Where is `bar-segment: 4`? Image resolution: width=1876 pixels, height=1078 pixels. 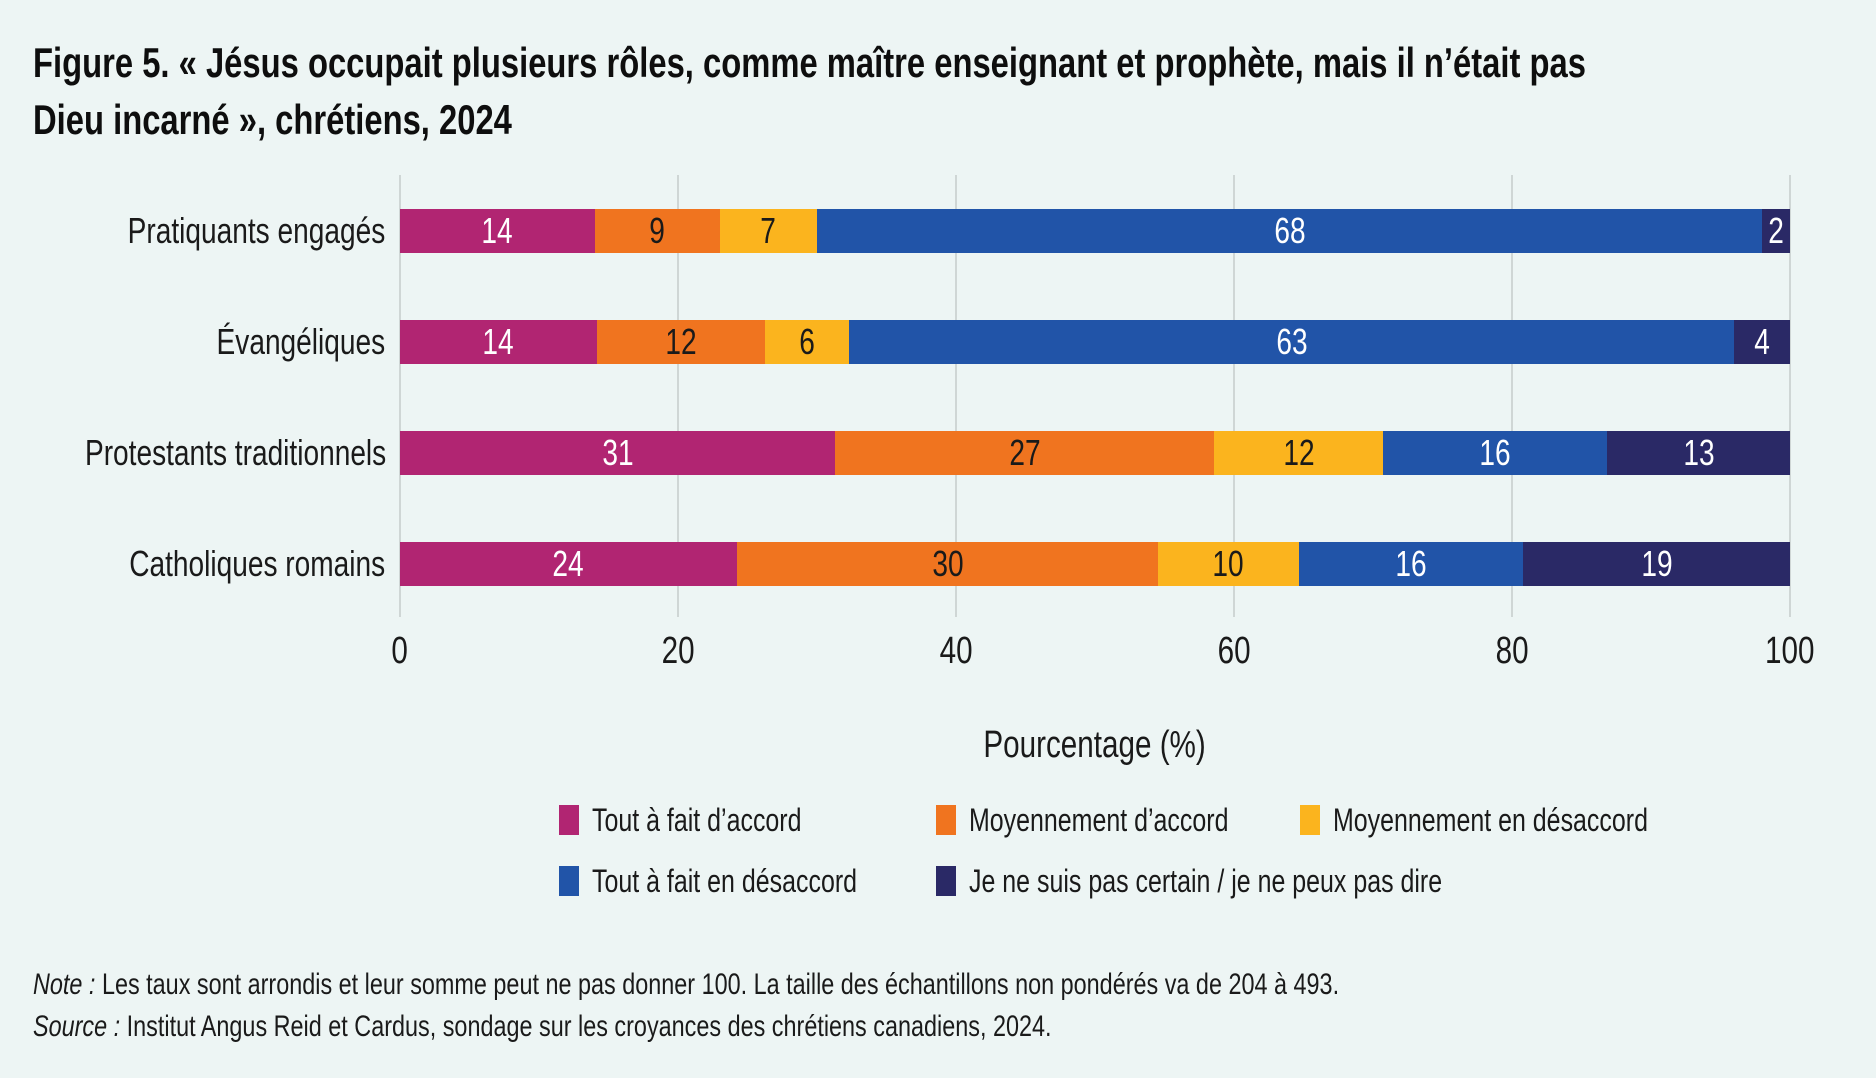 bar-segment: 4 is located at coordinates (1761, 342).